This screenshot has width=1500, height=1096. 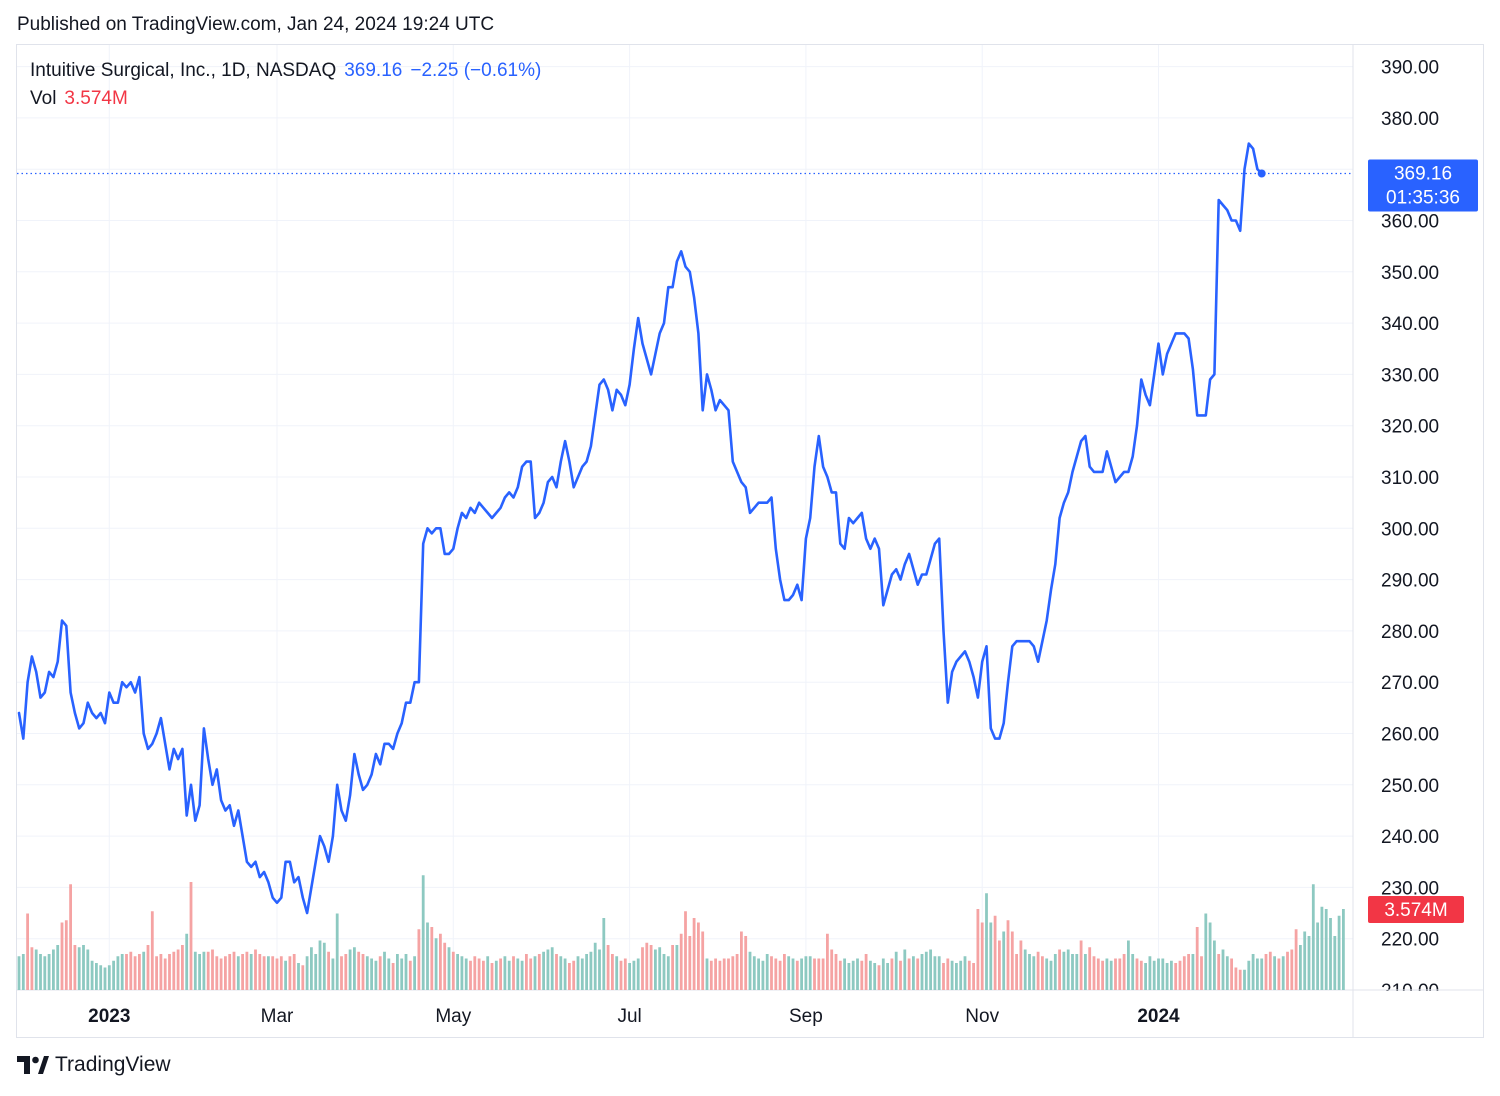 What do you see at coordinates (96, 98) in the screenshot?
I see `legend-vol-value: 3.574M` at bounding box center [96, 98].